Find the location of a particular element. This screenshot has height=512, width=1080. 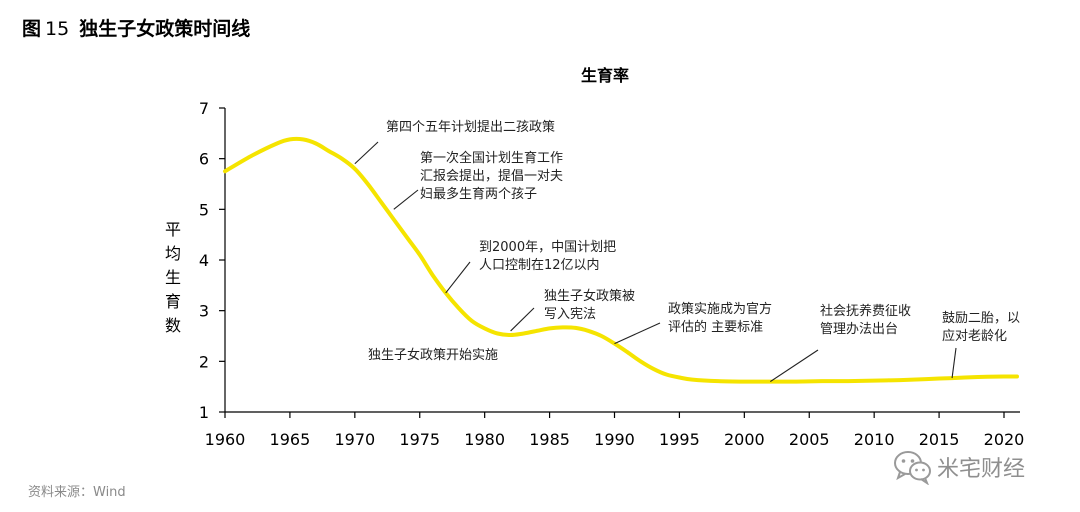

annotation-text: 社会抚养费征收 is located at coordinates (865, 311).